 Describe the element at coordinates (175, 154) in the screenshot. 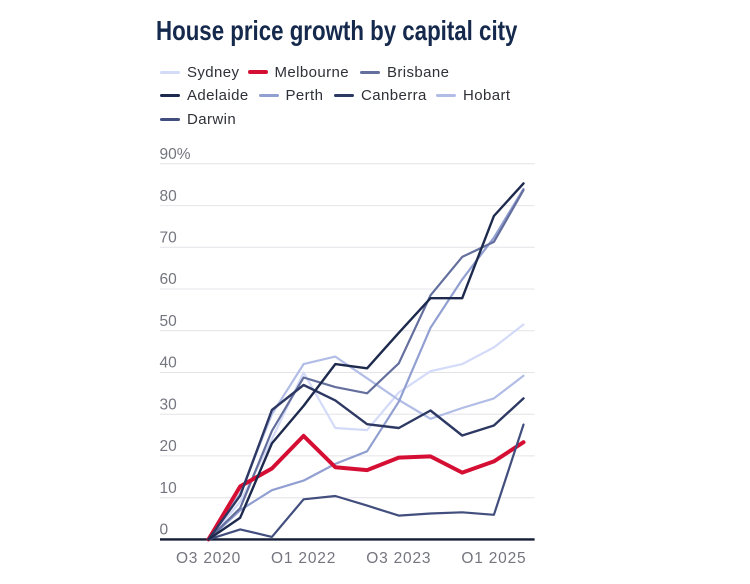

I see `svg-text: 90%` at that location.